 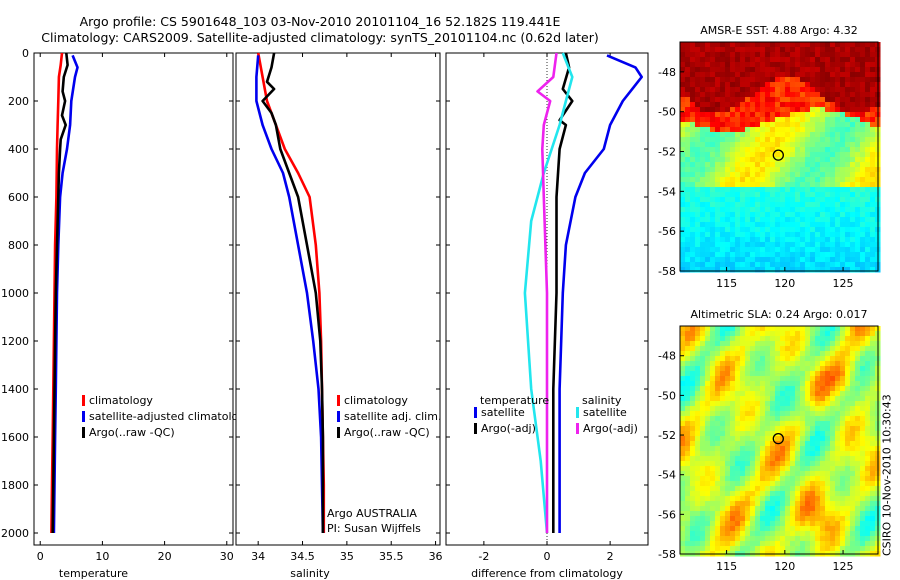 What do you see at coordinates (372, 513) in the screenshot?
I see `annotation-owner: Argo AUSTRALIA` at bounding box center [372, 513].